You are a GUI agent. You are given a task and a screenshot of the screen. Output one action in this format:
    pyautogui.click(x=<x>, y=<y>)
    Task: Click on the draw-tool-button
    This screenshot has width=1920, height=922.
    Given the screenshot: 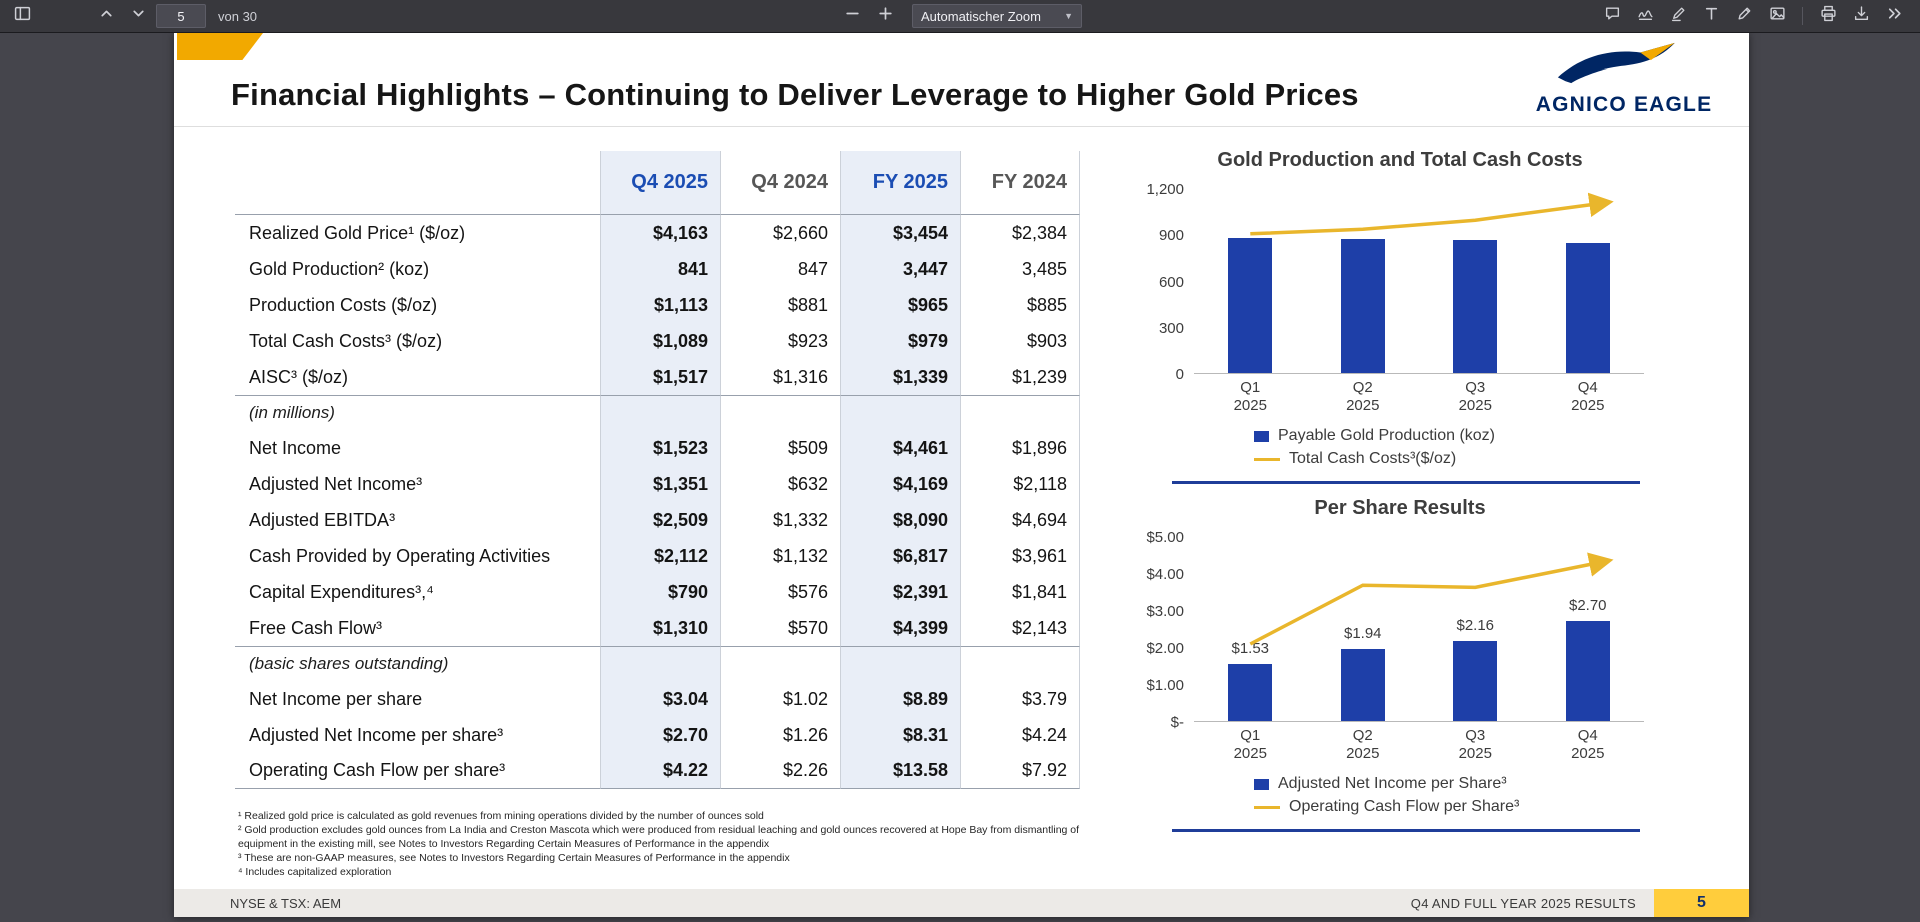 What is the action you would take?
    pyautogui.click(x=1744, y=16)
    